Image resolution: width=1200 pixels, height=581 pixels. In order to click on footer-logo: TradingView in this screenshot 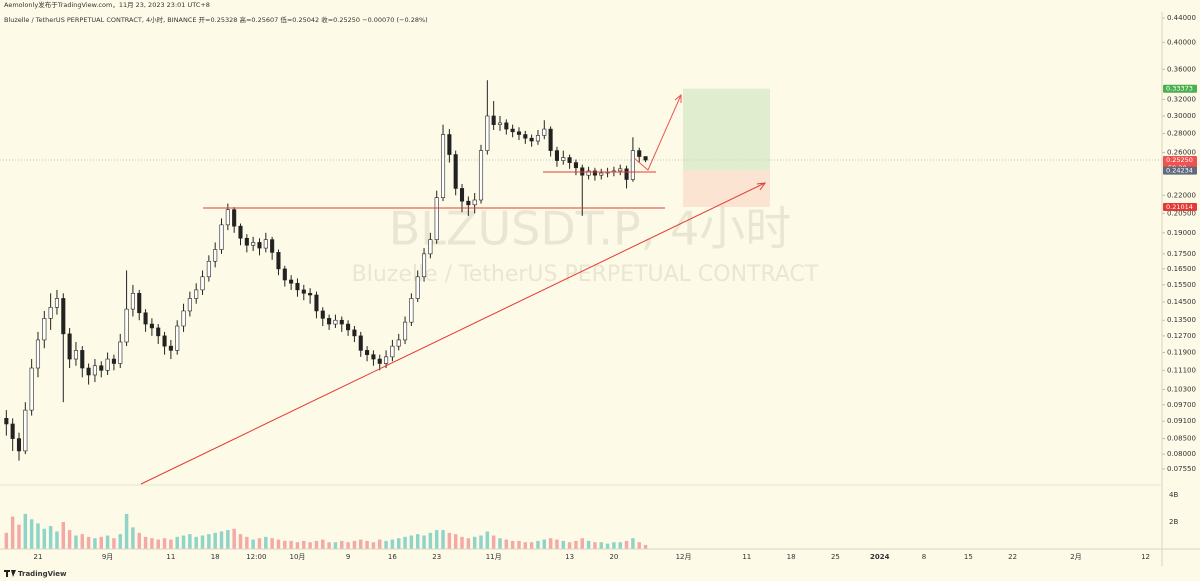, I will do `click(35, 574)`.